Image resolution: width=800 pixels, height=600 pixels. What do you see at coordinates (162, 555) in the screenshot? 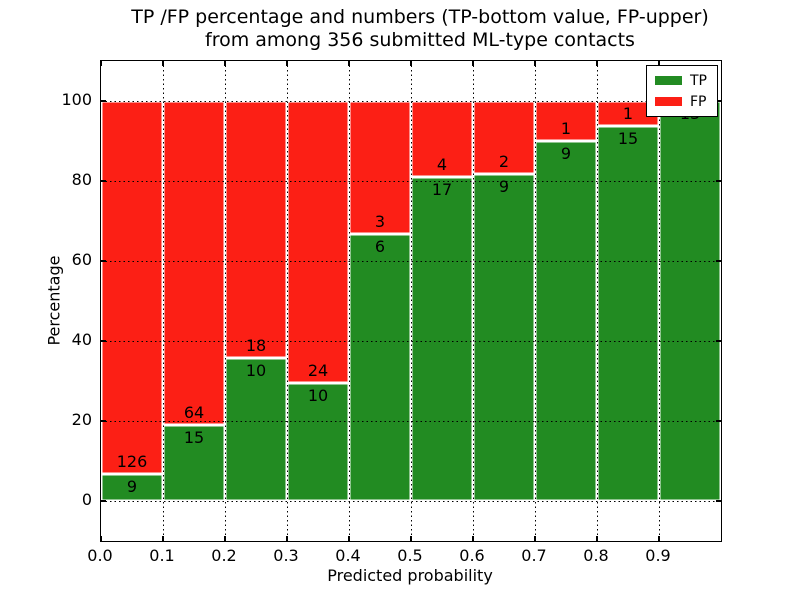
I see `x-tick-label: 0.1` at bounding box center [162, 555].